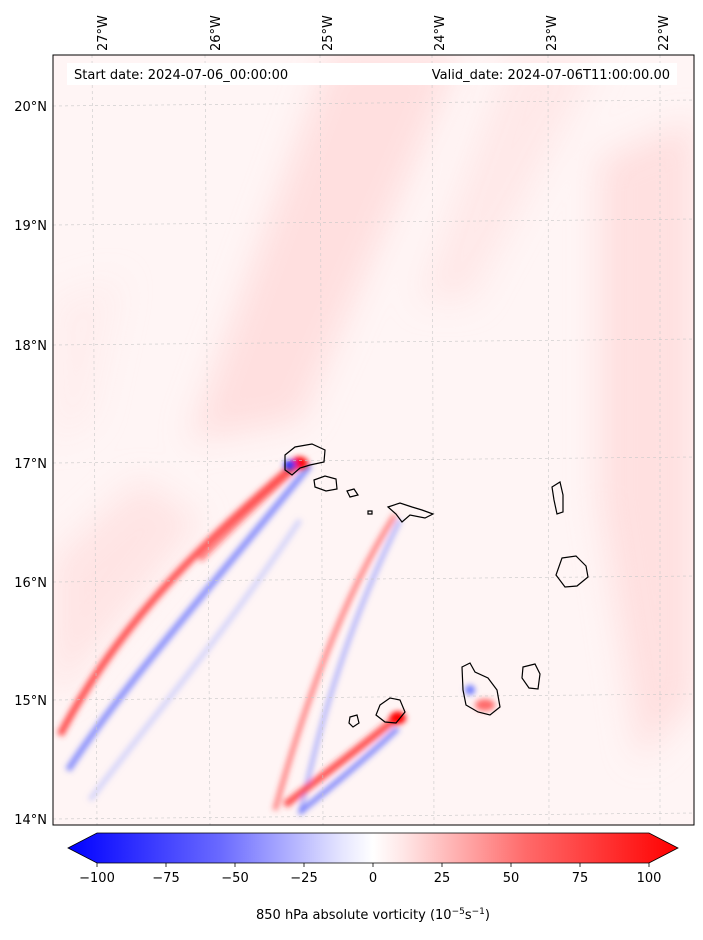 This screenshot has height=940, width=703. I want to click on lon-tick-label: 22°W, so click(664, 33).